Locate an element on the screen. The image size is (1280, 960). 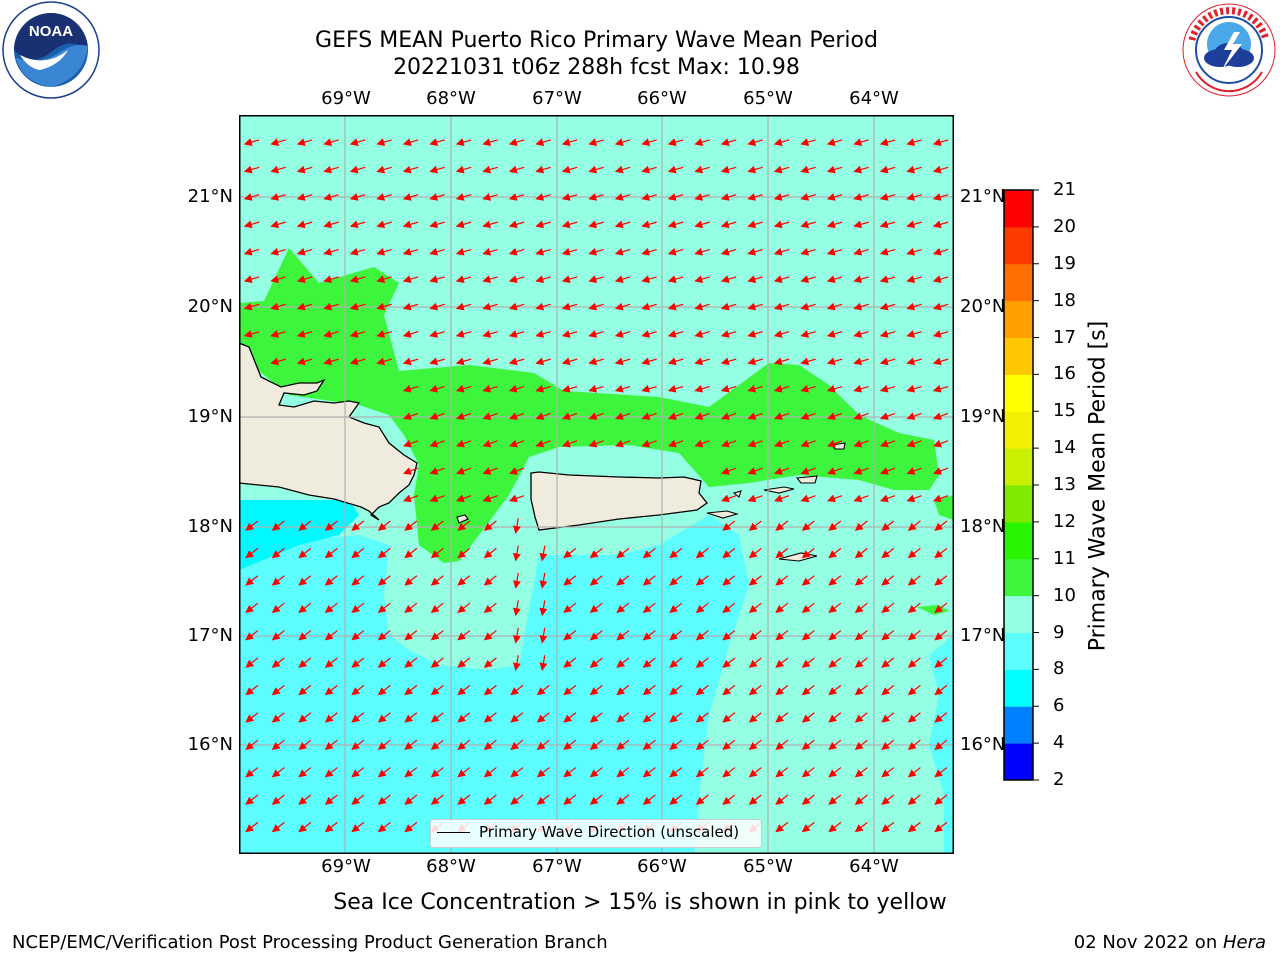
lon-label-top: 66°W is located at coordinates (662, 98).